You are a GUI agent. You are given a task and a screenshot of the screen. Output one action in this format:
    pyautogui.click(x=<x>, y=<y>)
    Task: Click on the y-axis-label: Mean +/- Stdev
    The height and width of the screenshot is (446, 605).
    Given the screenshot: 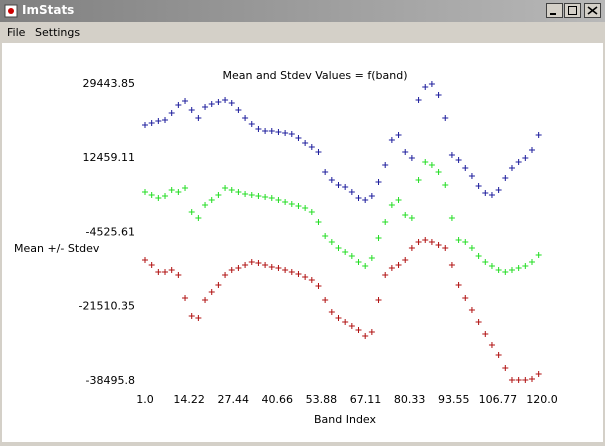 What is the action you would take?
    pyautogui.click(x=57, y=248)
    